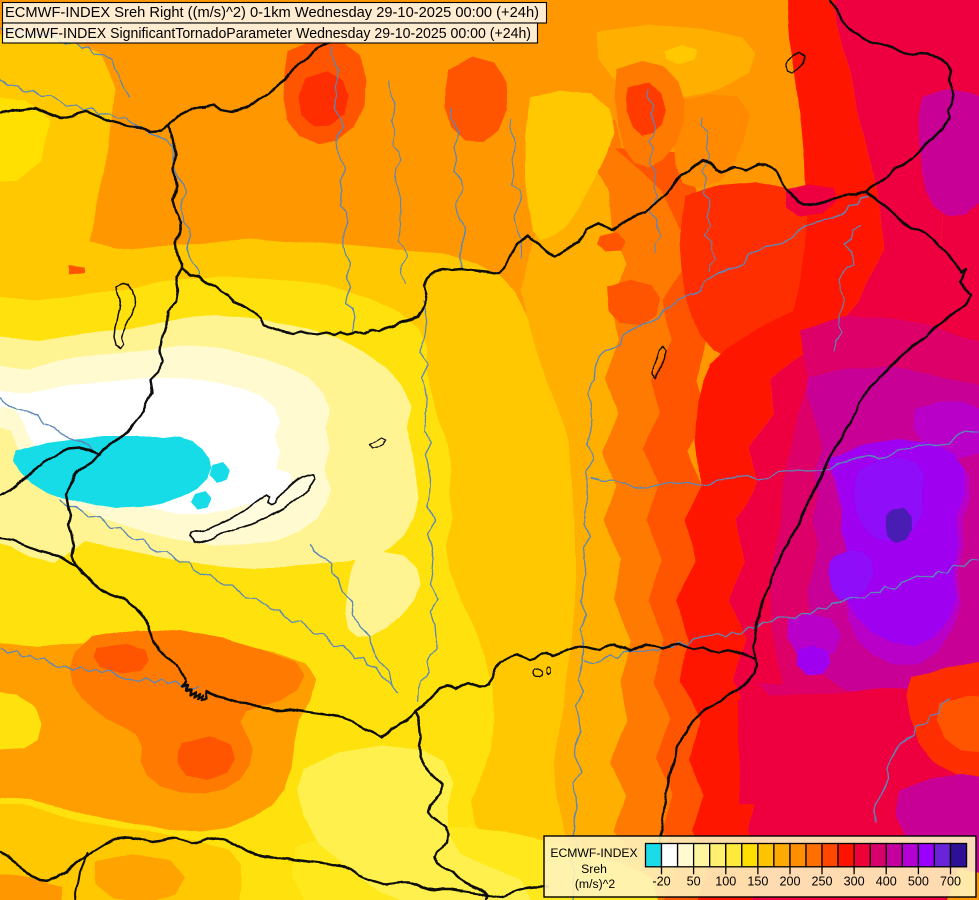 The width and height of the screenshot is (979, 900). I want to click on svg-text: 150, so click(757, 882).